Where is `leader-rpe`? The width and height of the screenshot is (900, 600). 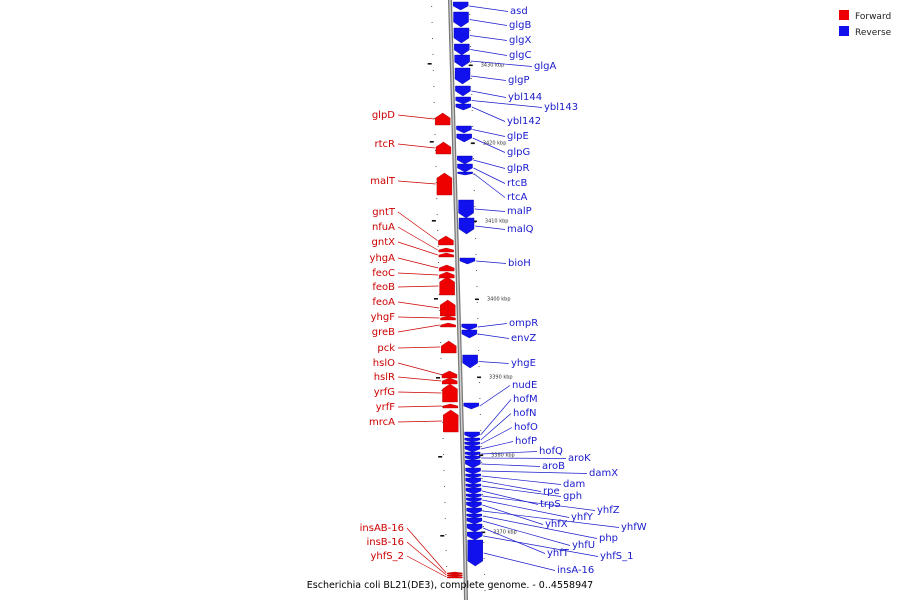
leader-rpe is located at coordinates (511, 486).